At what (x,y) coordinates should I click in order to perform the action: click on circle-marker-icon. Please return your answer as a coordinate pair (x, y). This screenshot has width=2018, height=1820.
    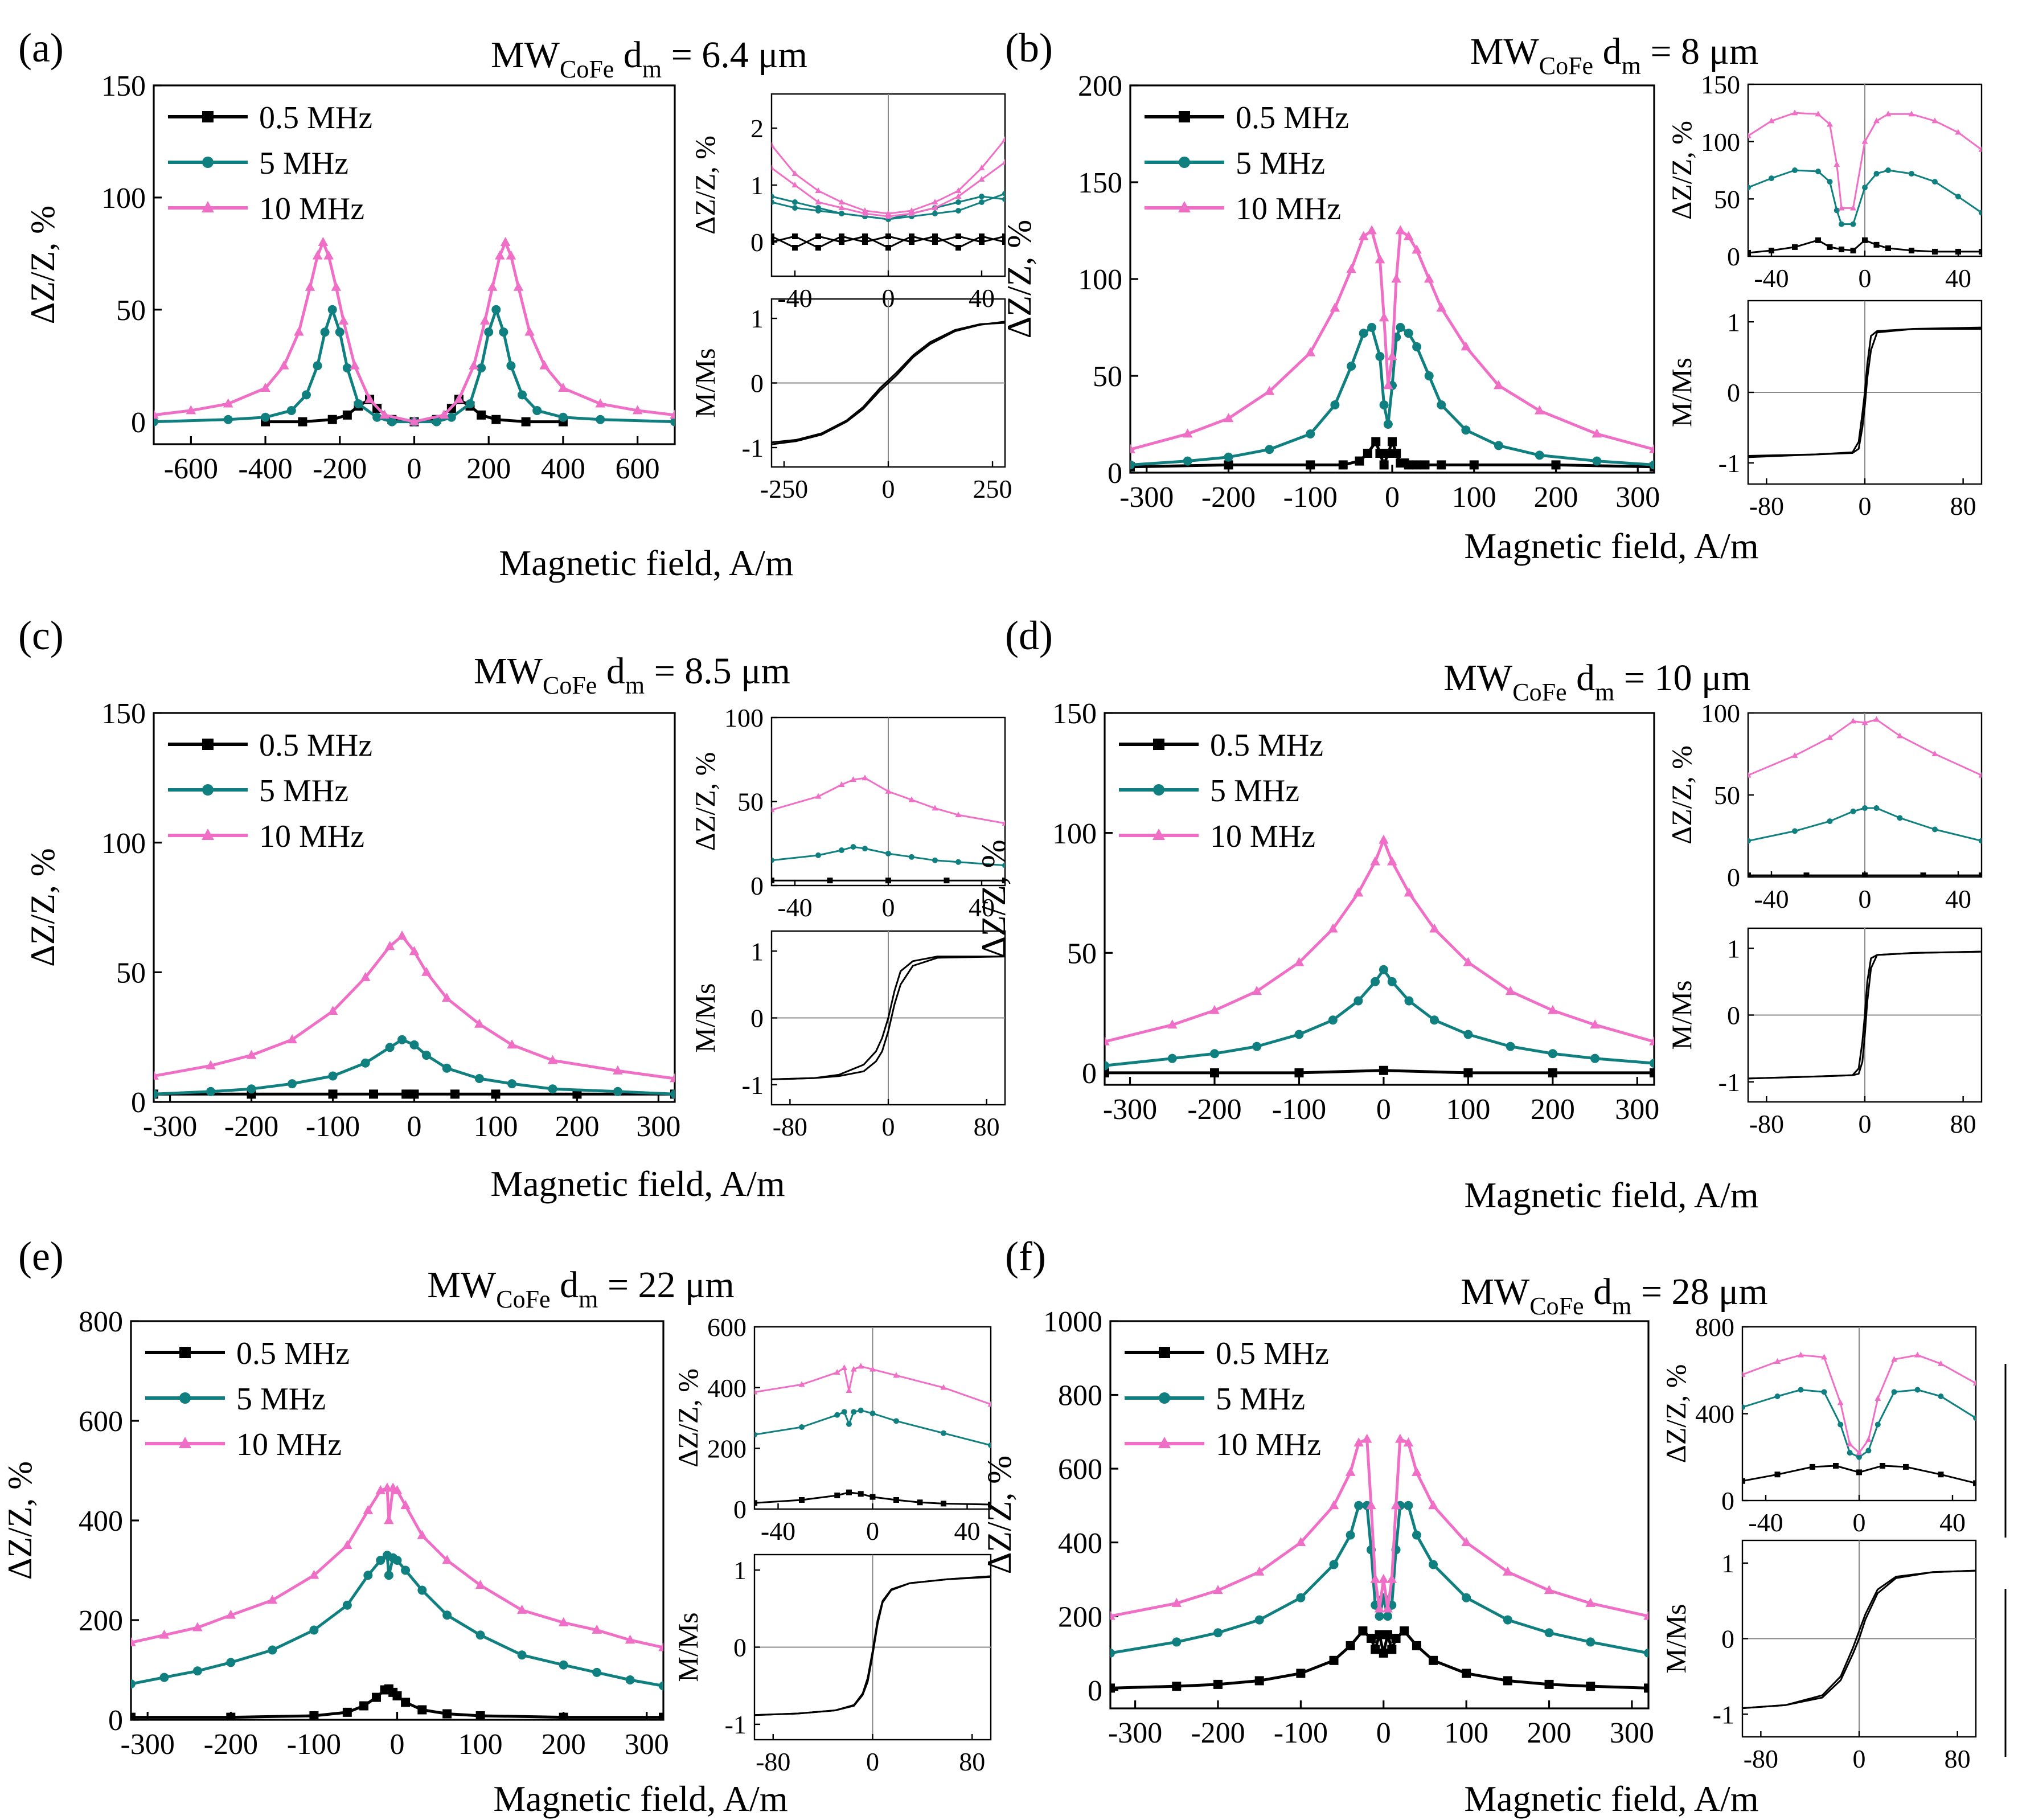
    Looking at the image, I should click on (1184, 162).